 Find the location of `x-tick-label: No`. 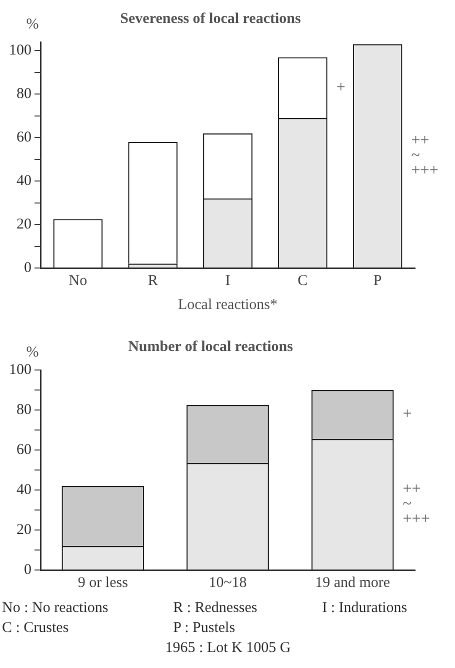

x-tick-label: No is located at coordinates (78, 280).